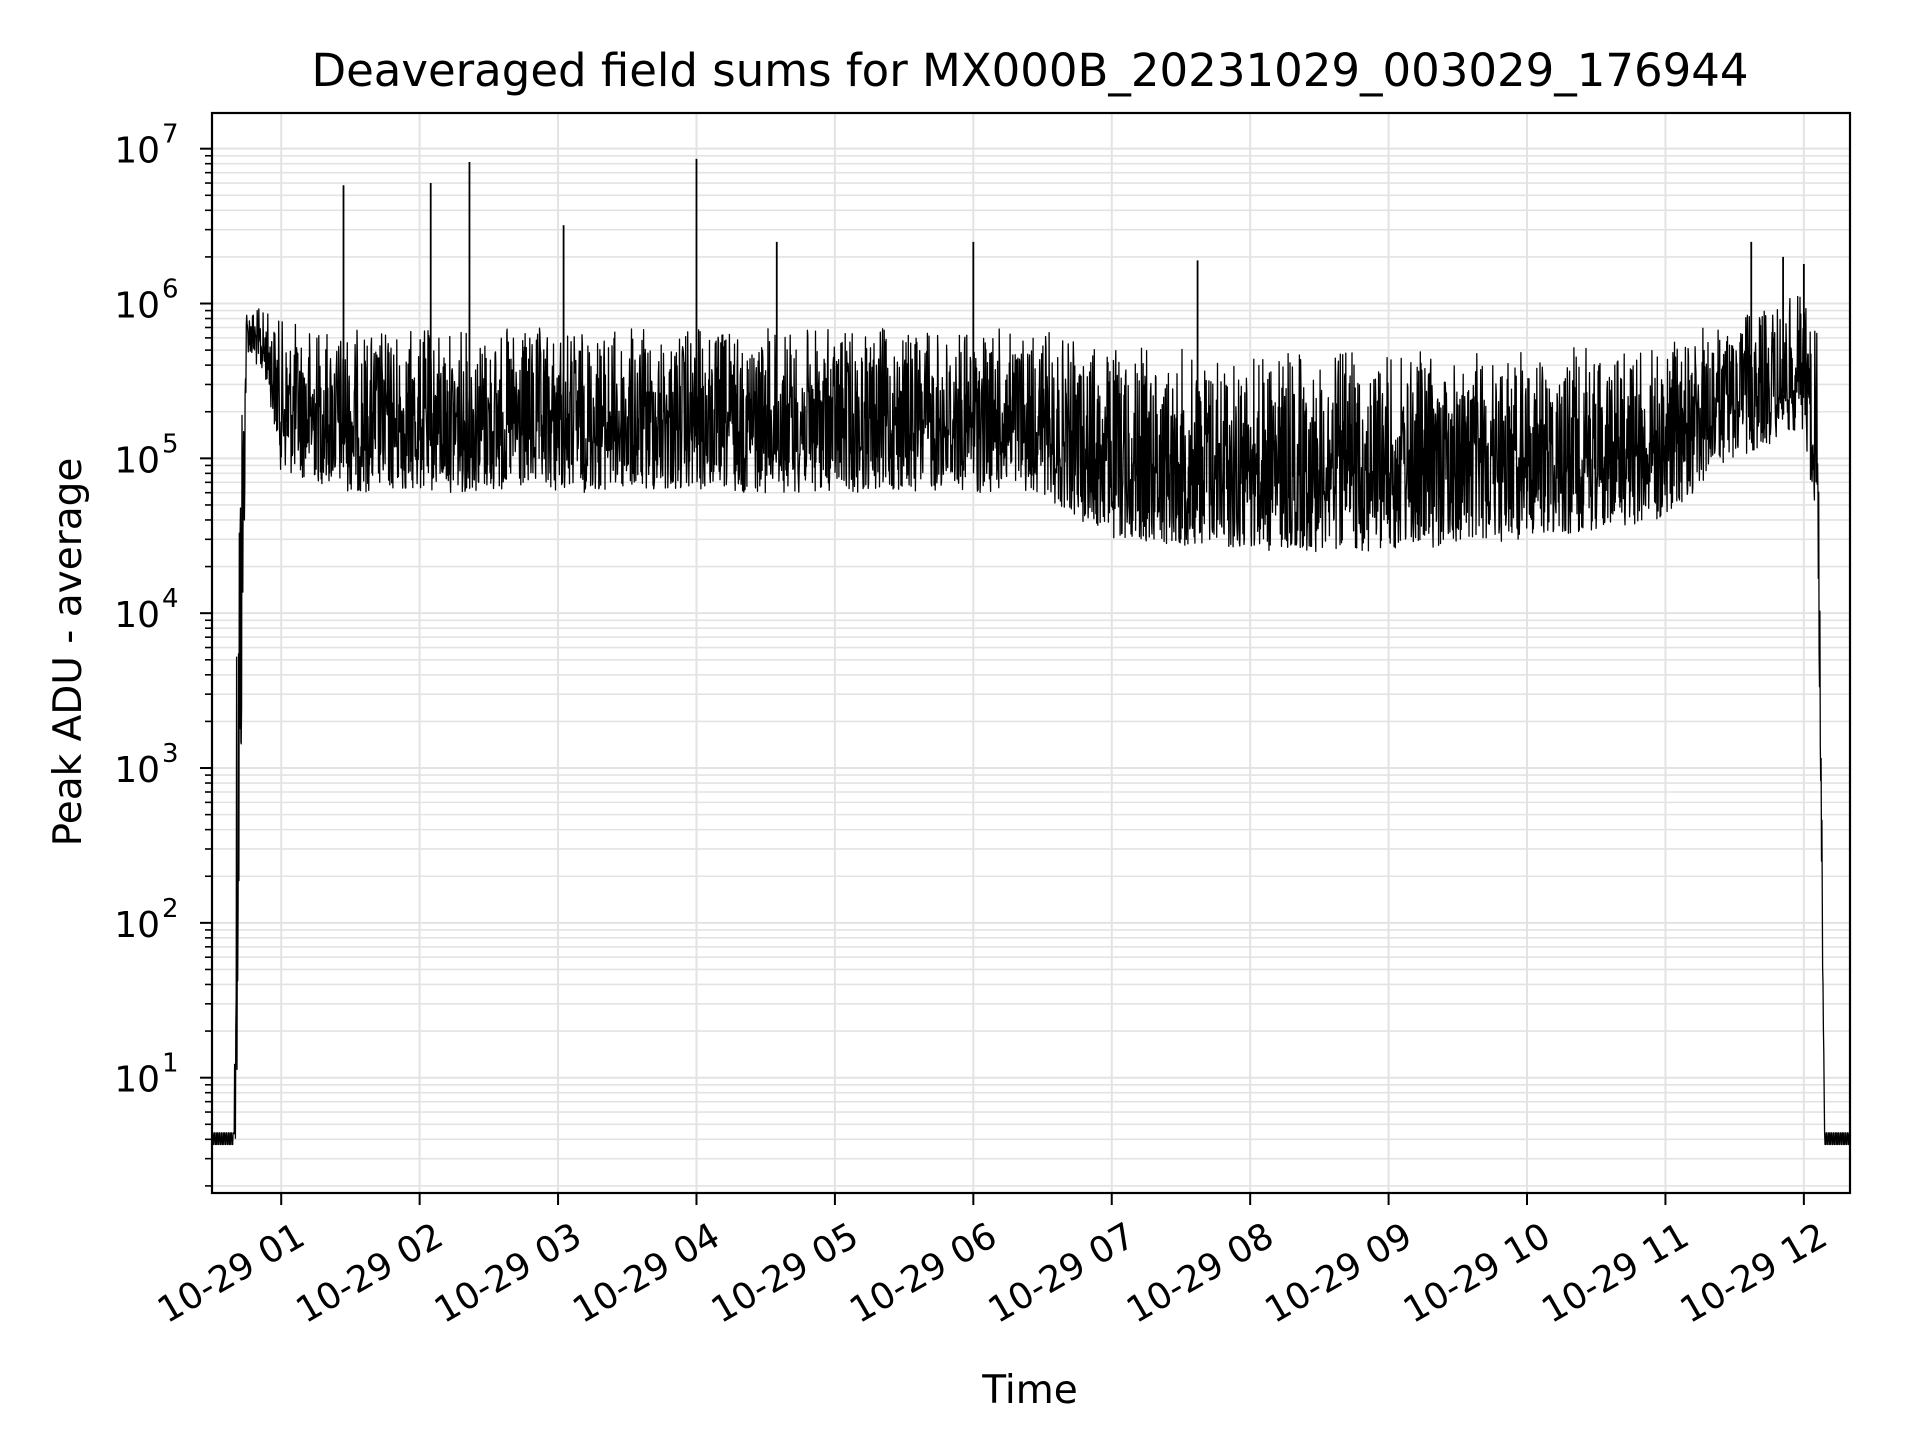 This screenshot has width=1920, height=1445. I want to click on y-tick-label: 10 3, so click(146, 765).